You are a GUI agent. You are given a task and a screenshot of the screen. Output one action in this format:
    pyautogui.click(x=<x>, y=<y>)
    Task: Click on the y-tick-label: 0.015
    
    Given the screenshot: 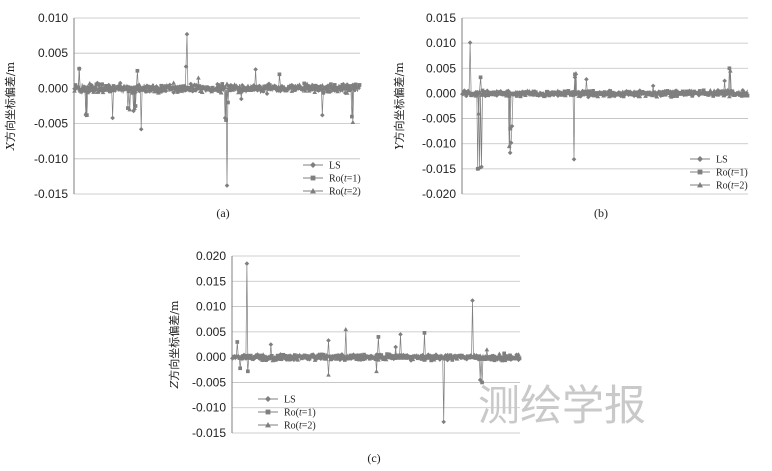 What is the action you would take?
    pyautogui.click(x=211, y=281)
    